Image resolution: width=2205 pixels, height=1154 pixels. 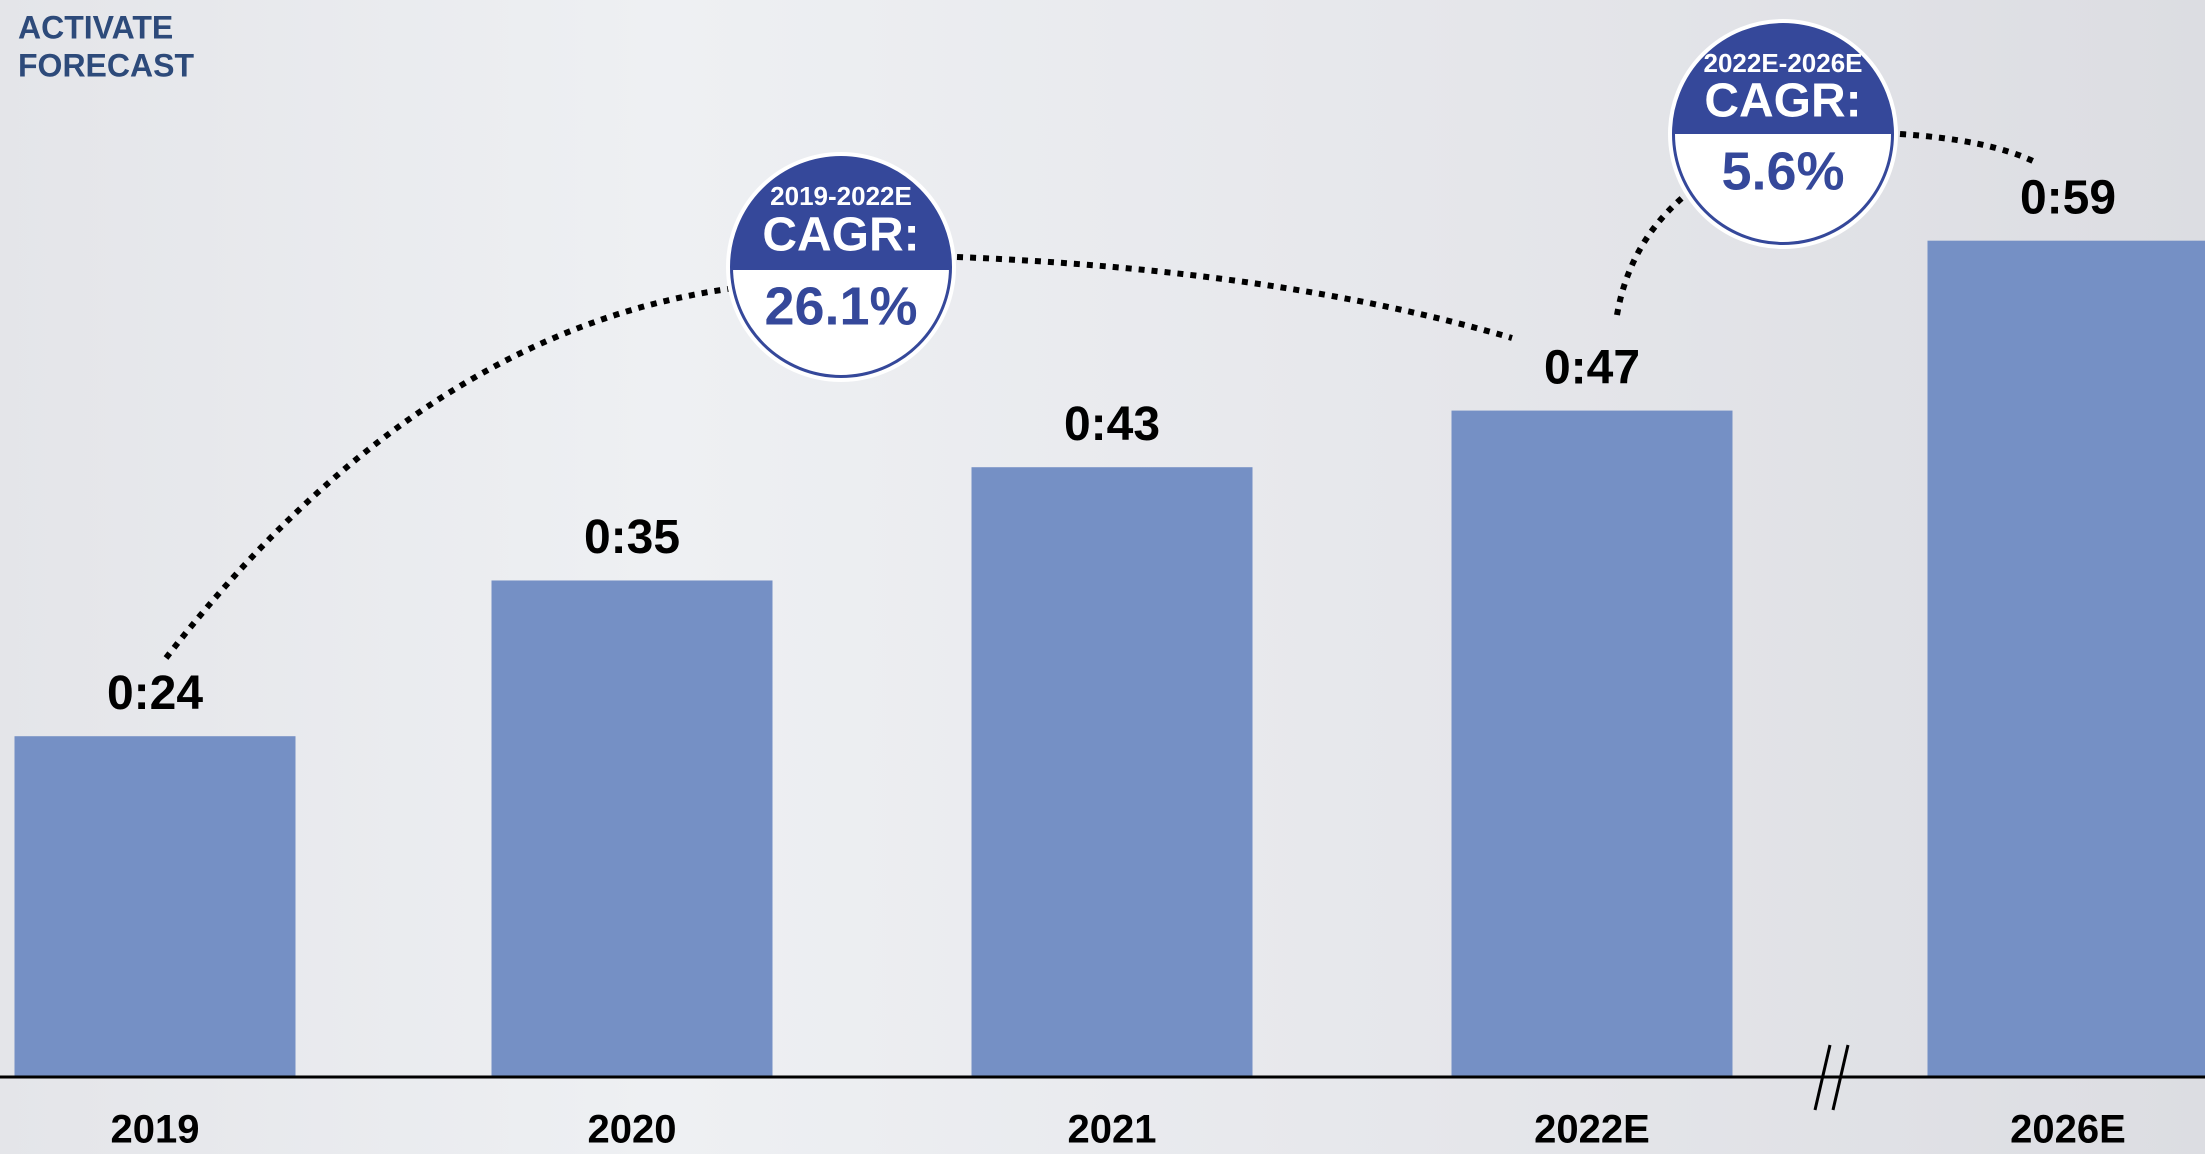 I want to click on cagr-period: 2019-2022E, so click(x=841, y=196).